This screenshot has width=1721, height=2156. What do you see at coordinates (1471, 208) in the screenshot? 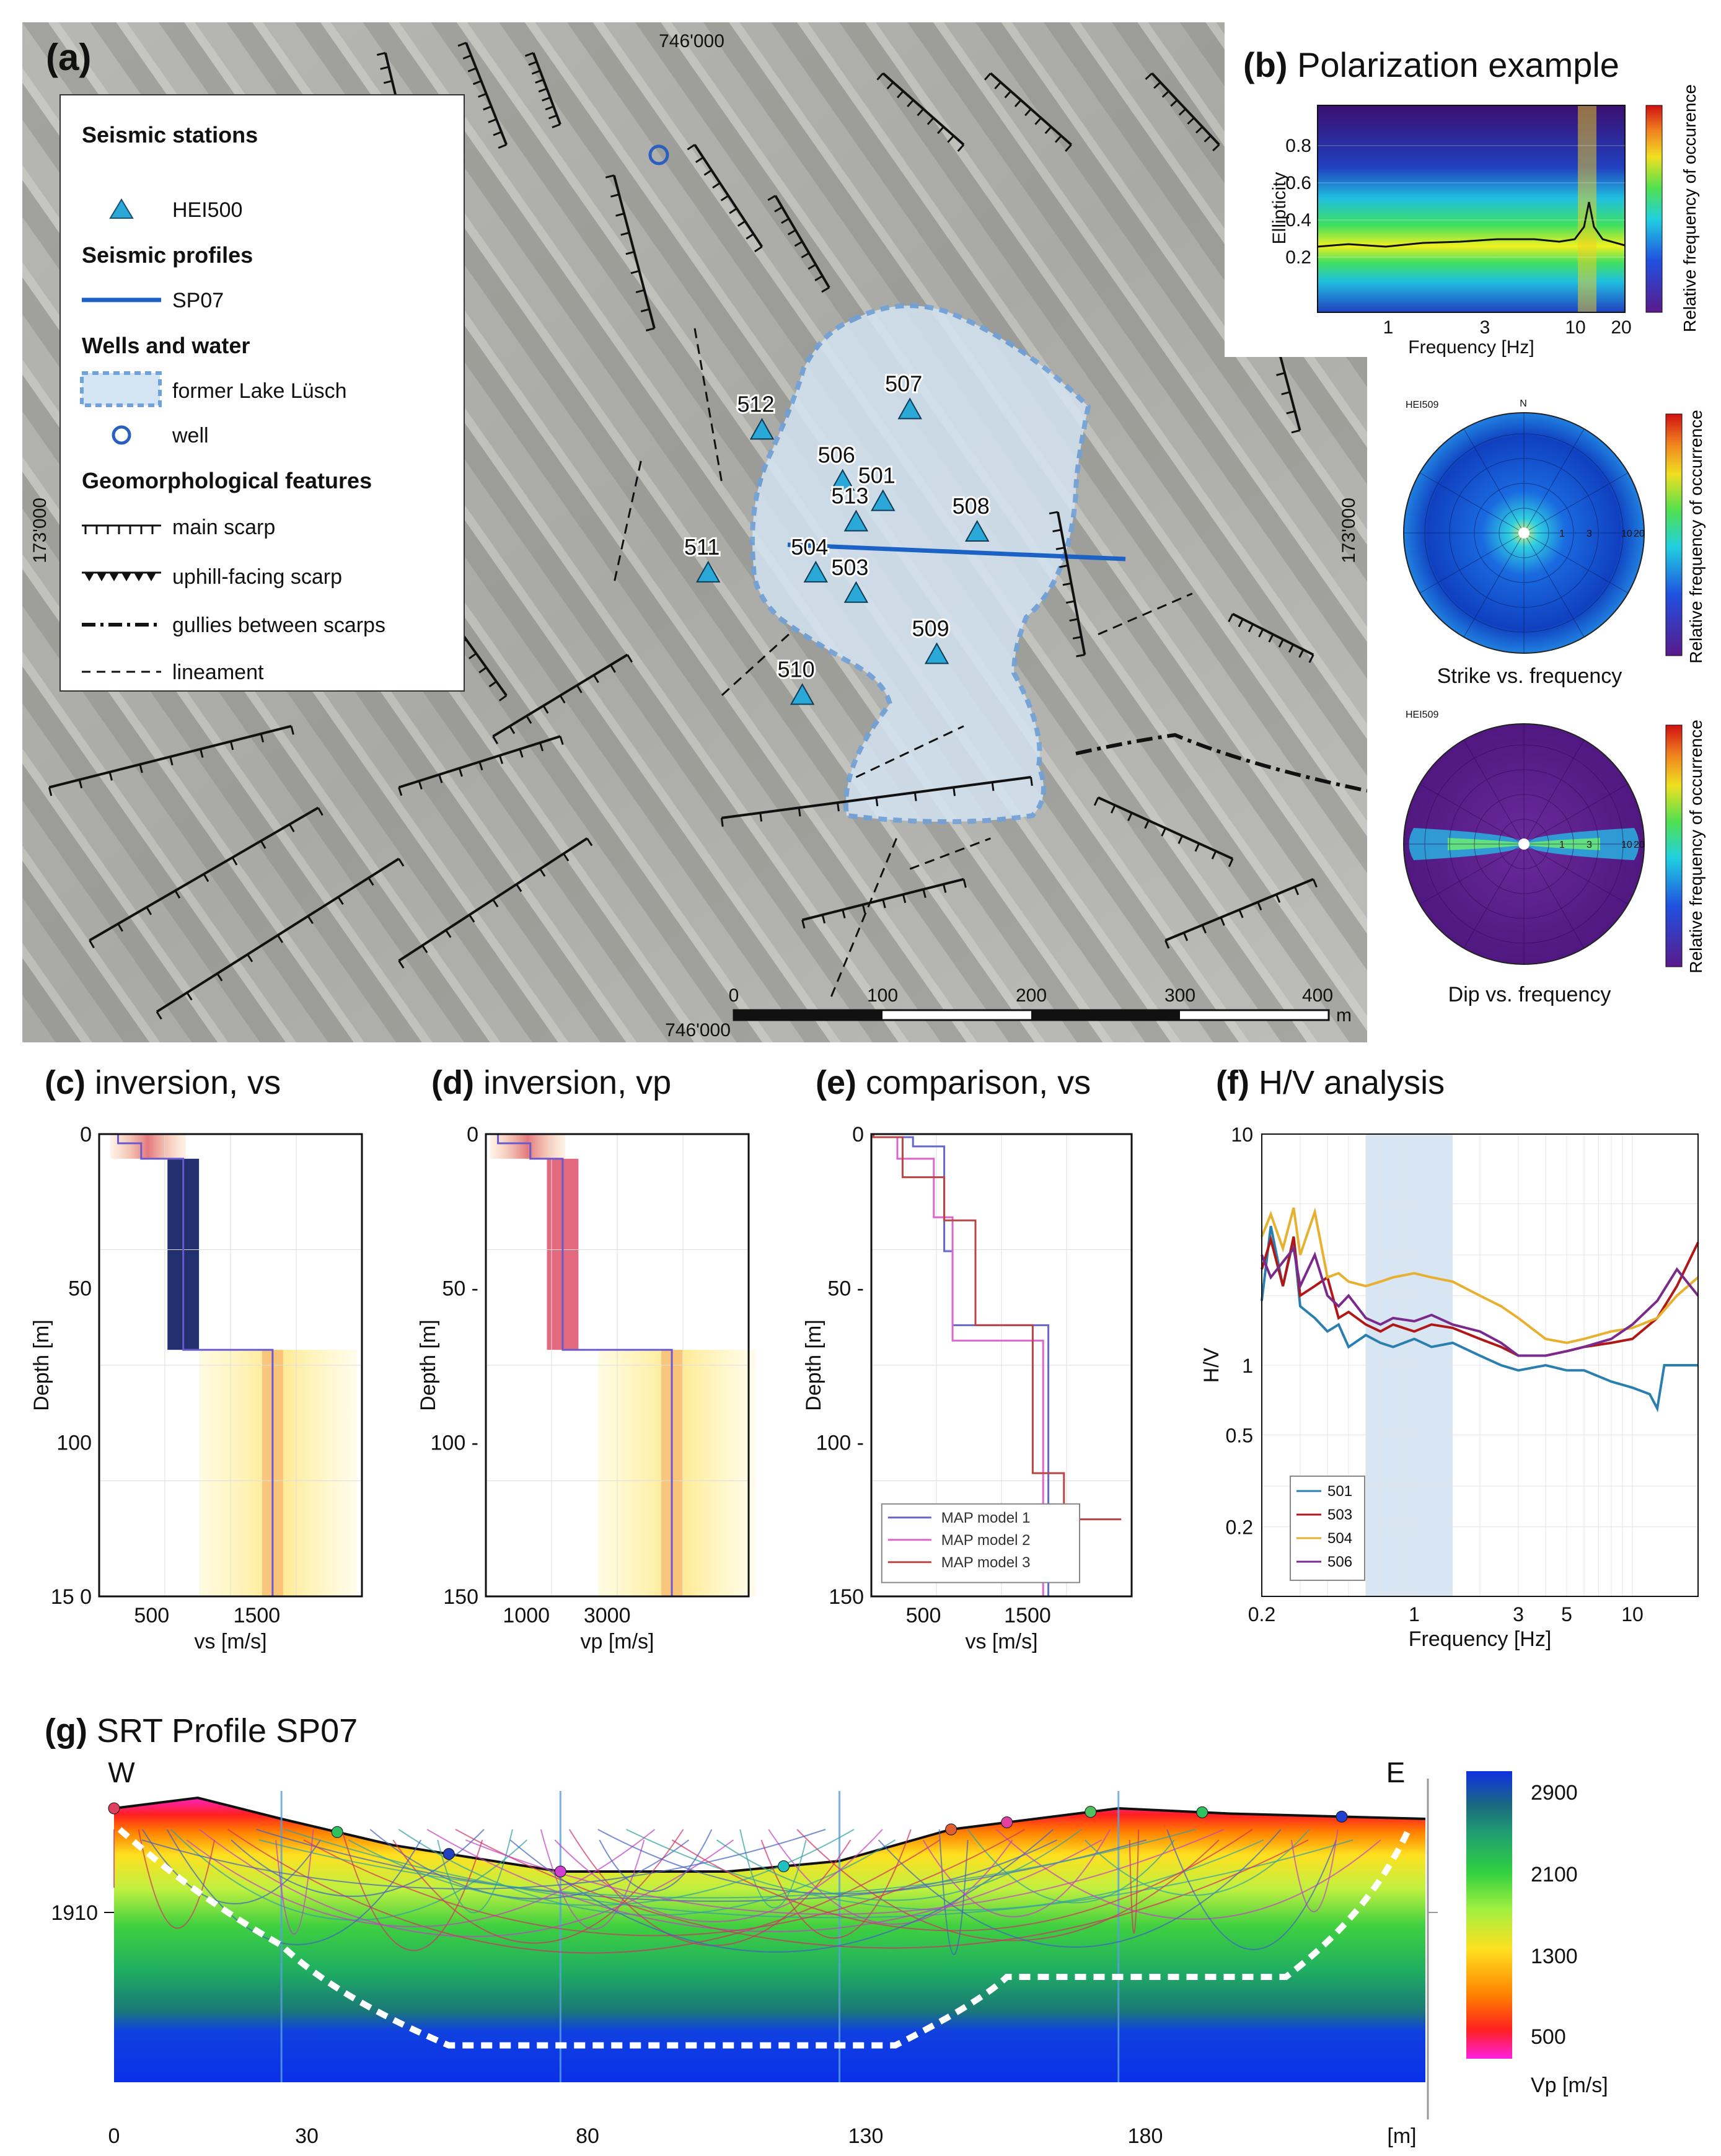
I see `ellipticity-image` at bounding box center [1471, 208].